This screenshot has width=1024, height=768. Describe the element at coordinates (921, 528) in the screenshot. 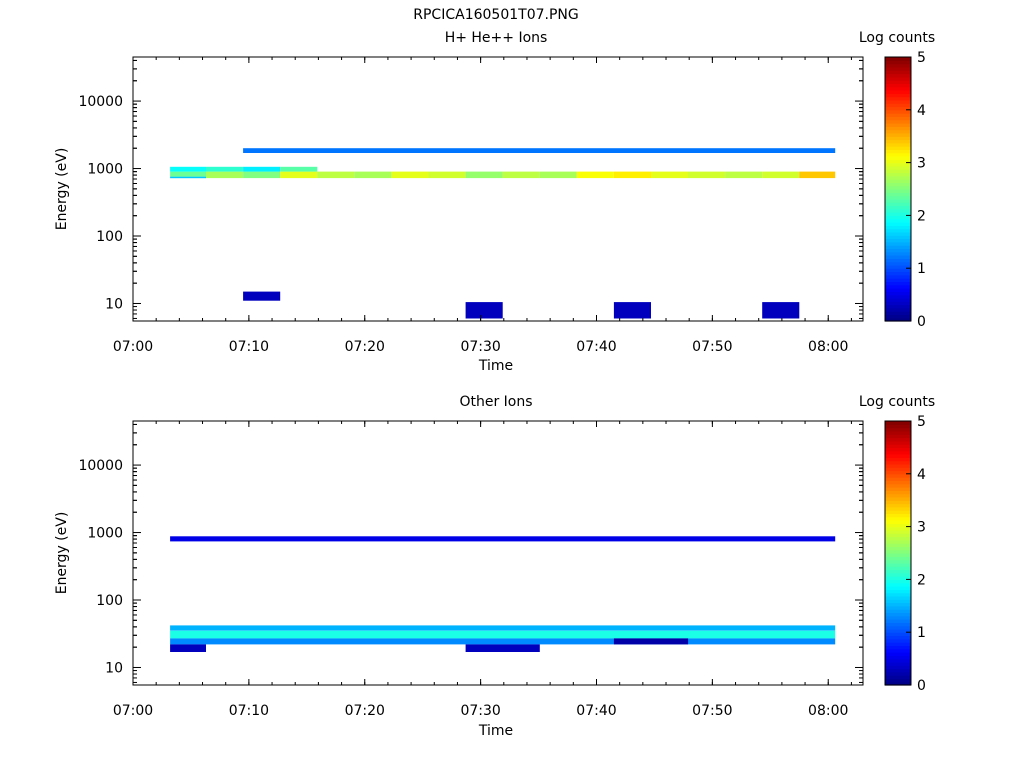

I see `colorbar-tick-label: 3` at that location.